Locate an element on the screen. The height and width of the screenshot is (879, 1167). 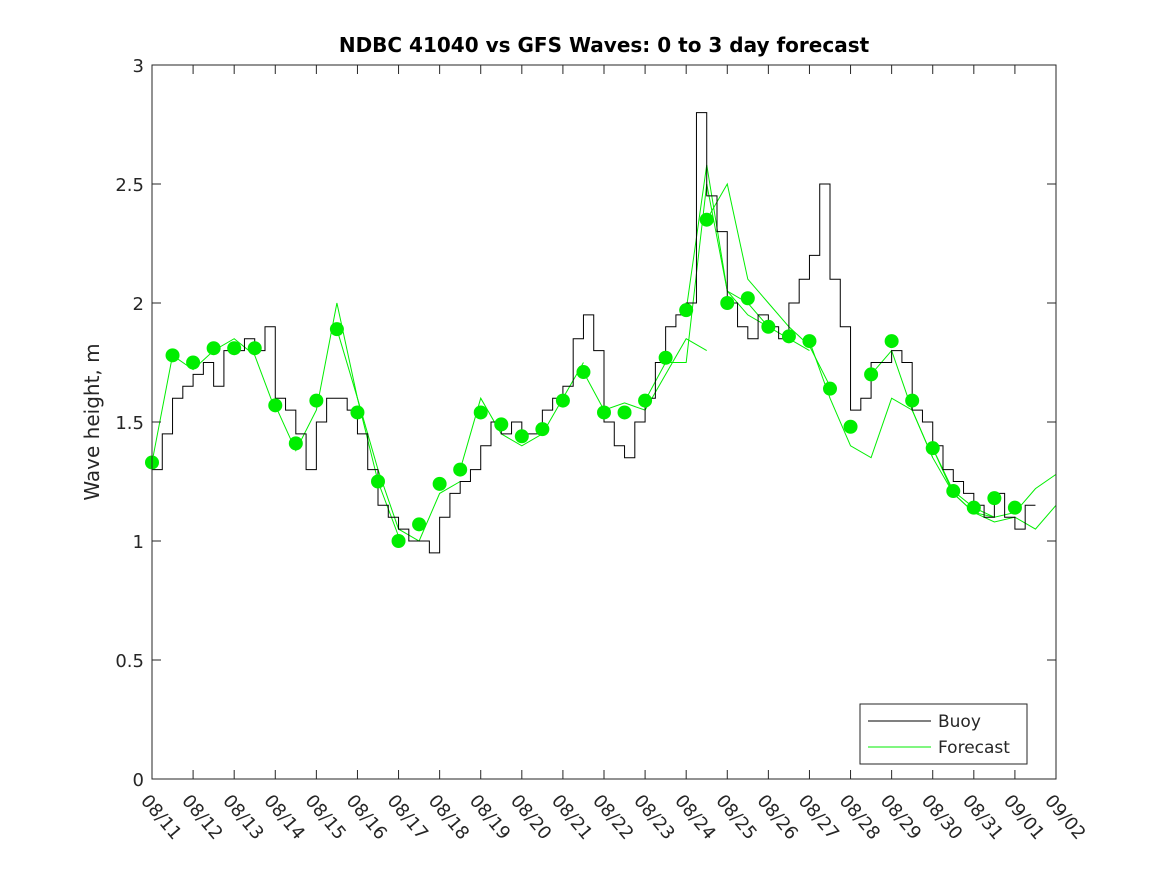
legend-buoy-label: Buoy is located at coordinates (959, 722).